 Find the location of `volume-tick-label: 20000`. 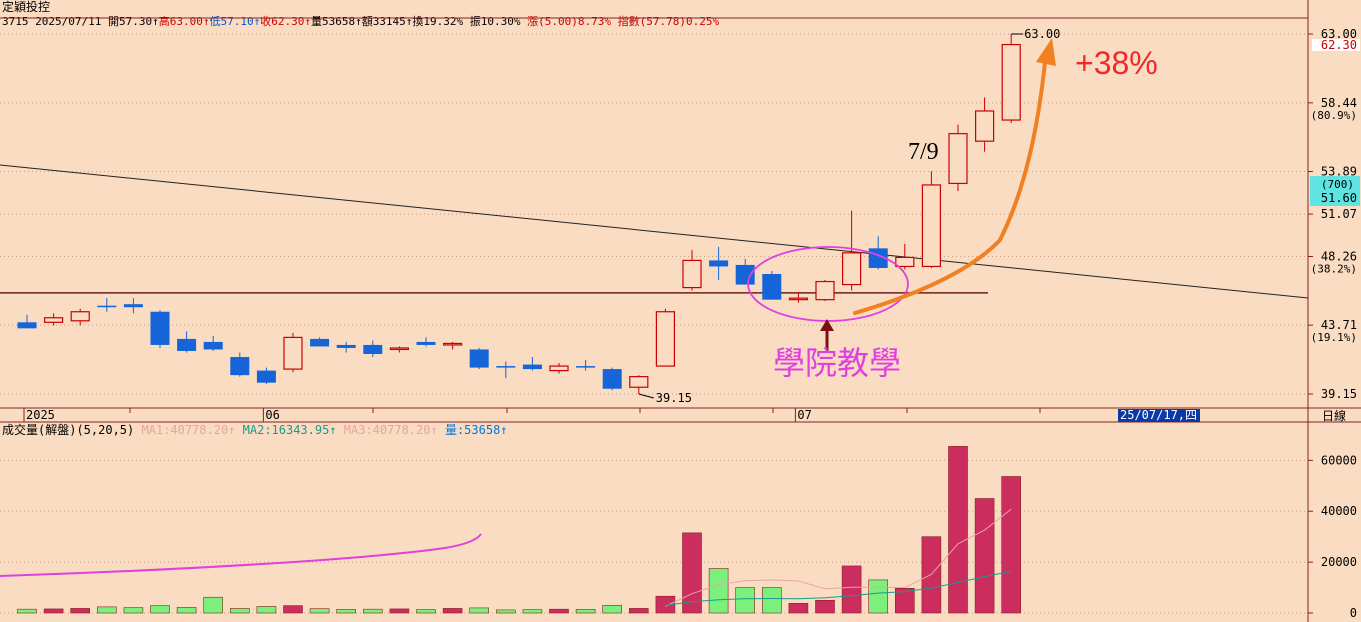

volume-tick-label: 20000 is located at coordinates (1339, 562).